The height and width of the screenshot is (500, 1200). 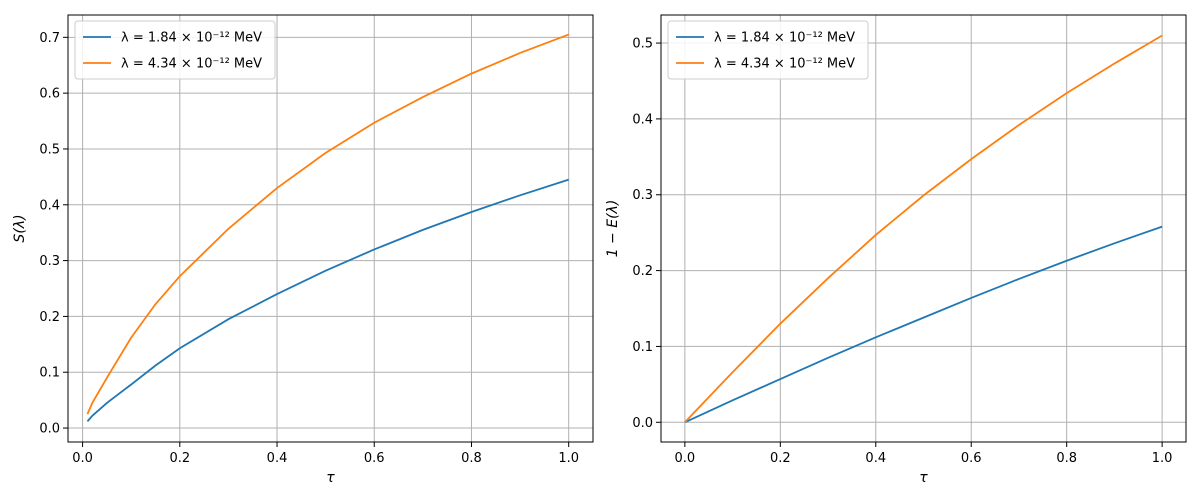 What do you see at coordinates (20, 228) in the screenshot?
I see `y-axis-label: S(λ)` at bounding box center [20, 228].